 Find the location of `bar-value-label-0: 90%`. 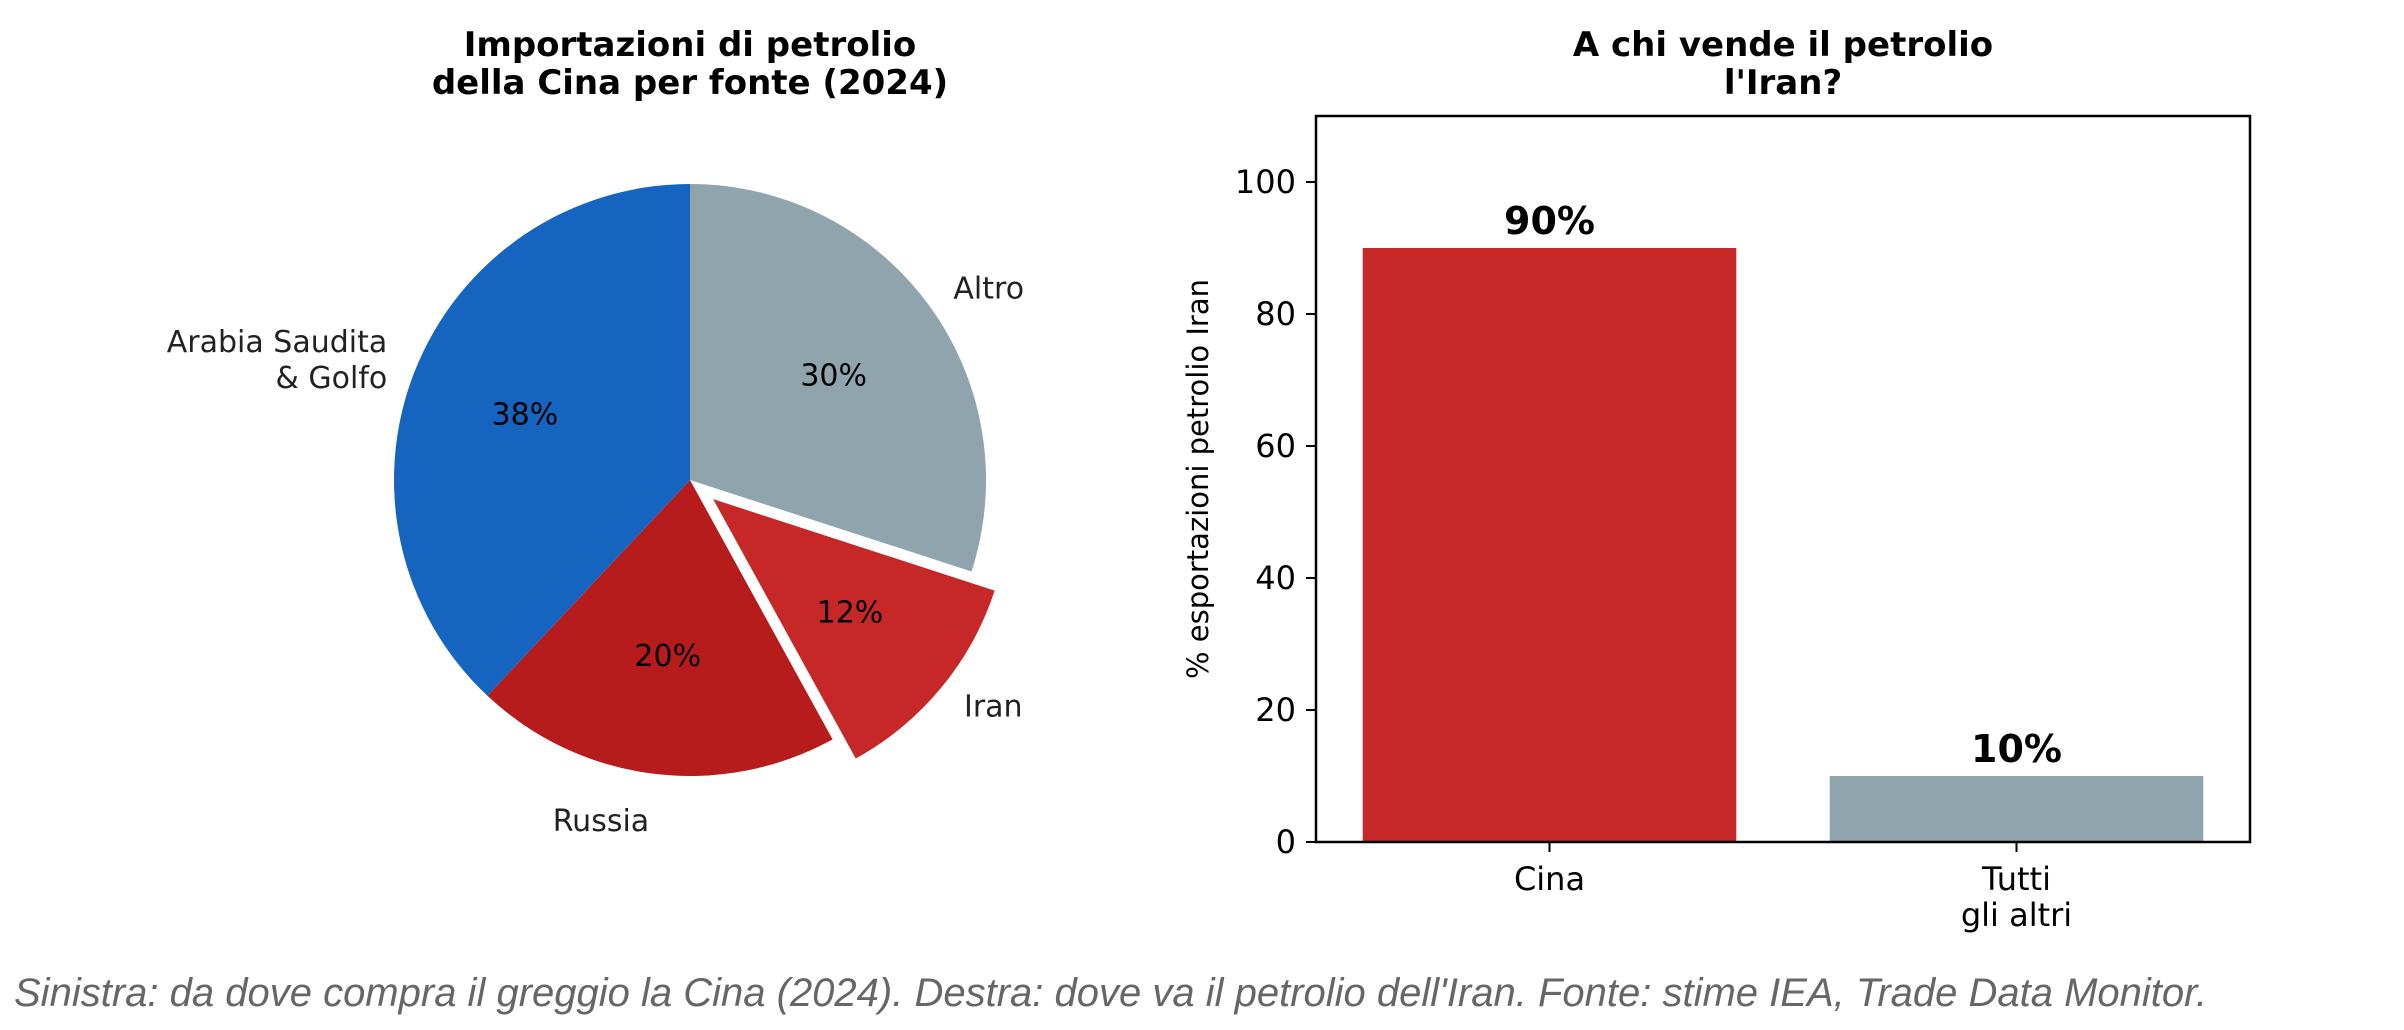

bar-value-label-0: 90% is located at coordinates (1549, 221).